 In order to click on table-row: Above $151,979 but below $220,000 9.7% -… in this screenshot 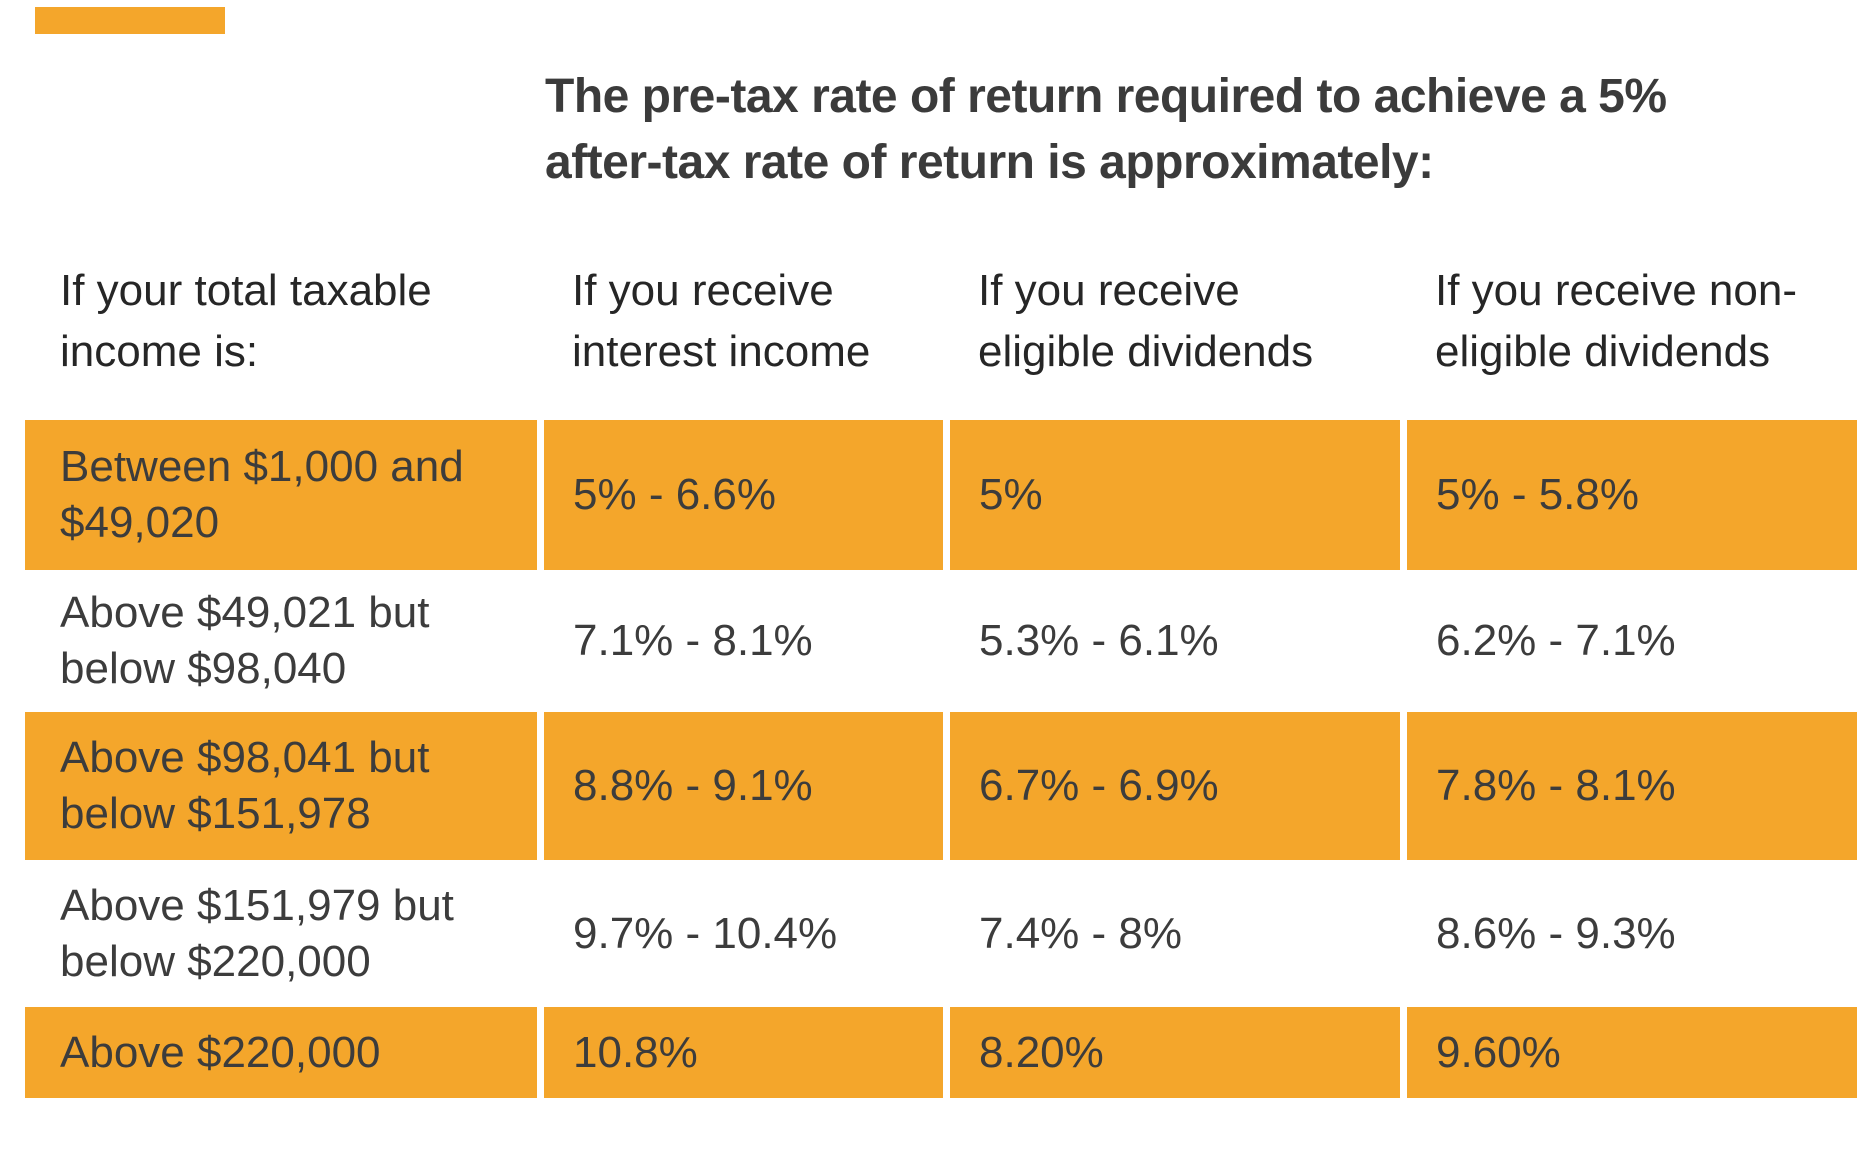, I will do `click(941, 933)`.